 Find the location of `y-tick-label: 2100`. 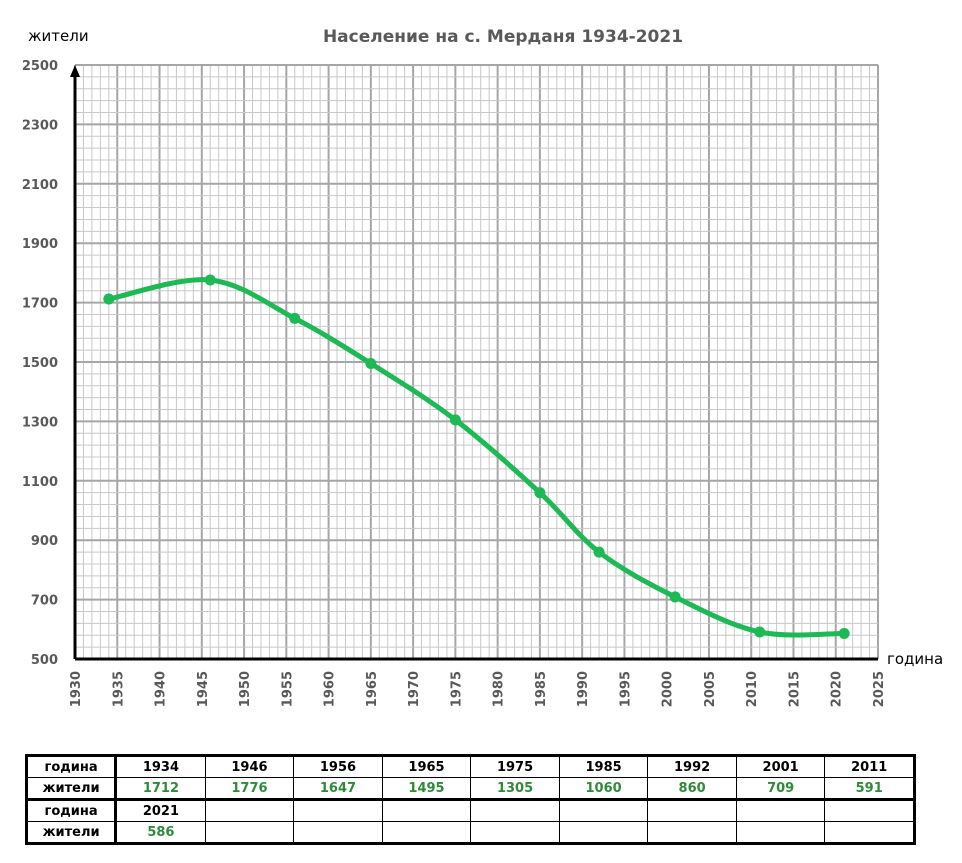

y-tick-label: 2100 is located at coordinates (40, 185).